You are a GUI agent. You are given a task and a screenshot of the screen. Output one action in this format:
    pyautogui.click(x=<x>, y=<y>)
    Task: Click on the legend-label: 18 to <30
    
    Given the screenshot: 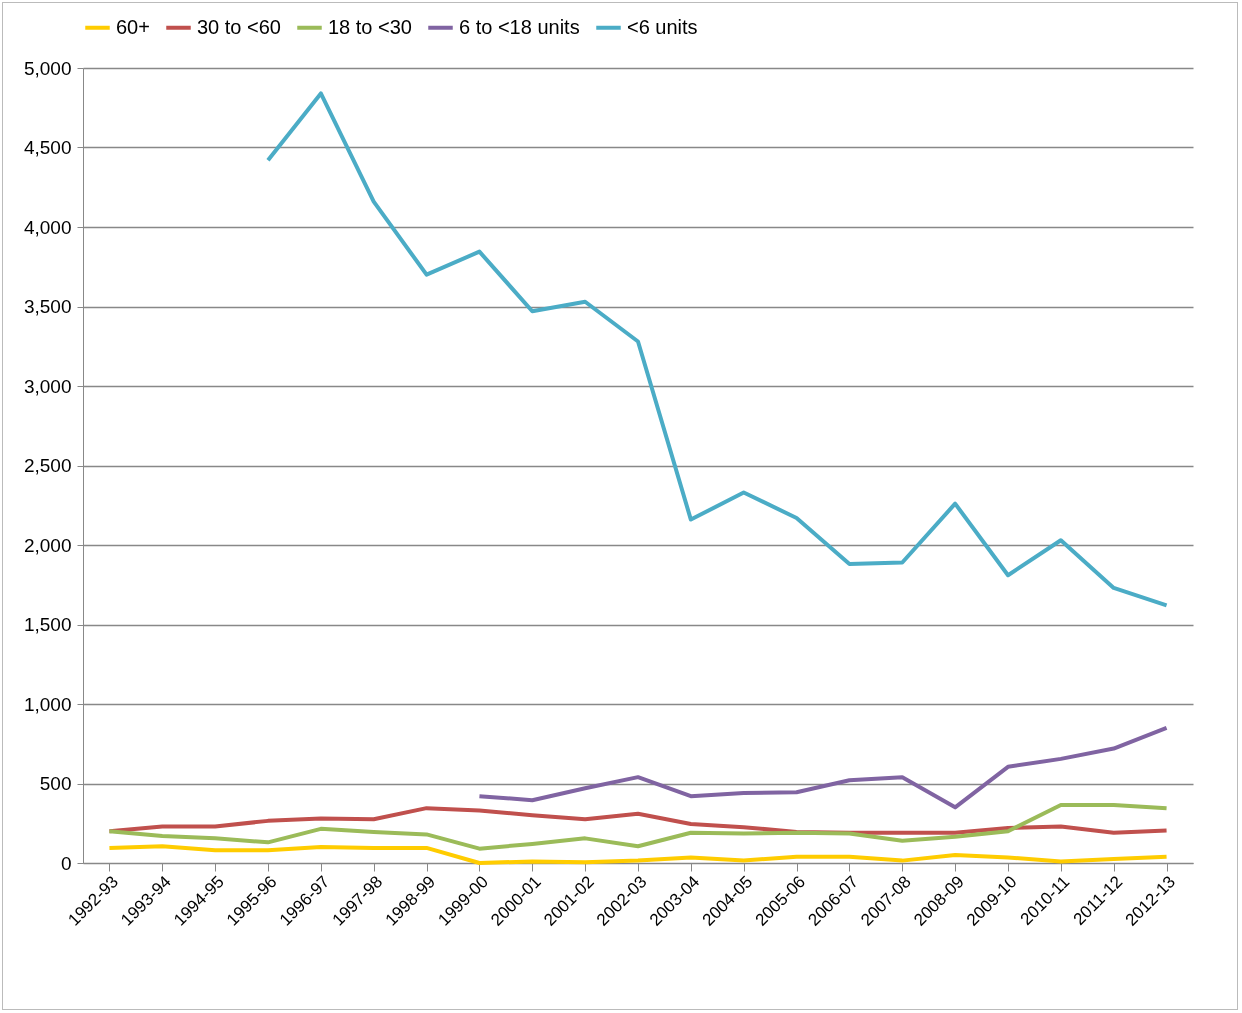 What is the action you would take?
    pyautogui.click(x=370, y=26)
    